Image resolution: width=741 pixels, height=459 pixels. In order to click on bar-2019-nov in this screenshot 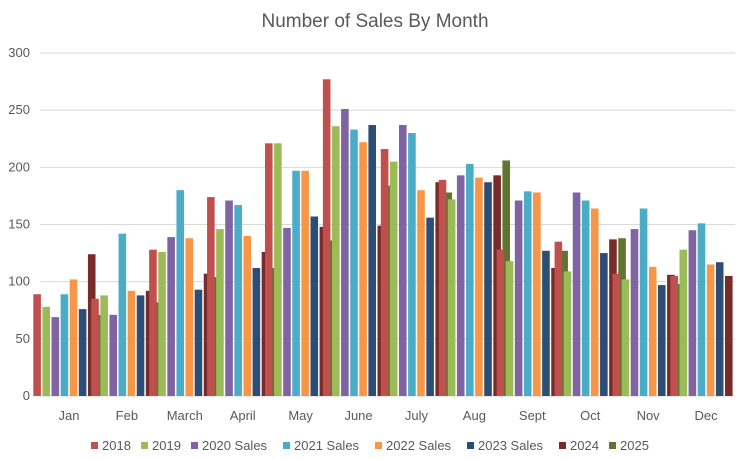, I will do `click(625, 337)`.